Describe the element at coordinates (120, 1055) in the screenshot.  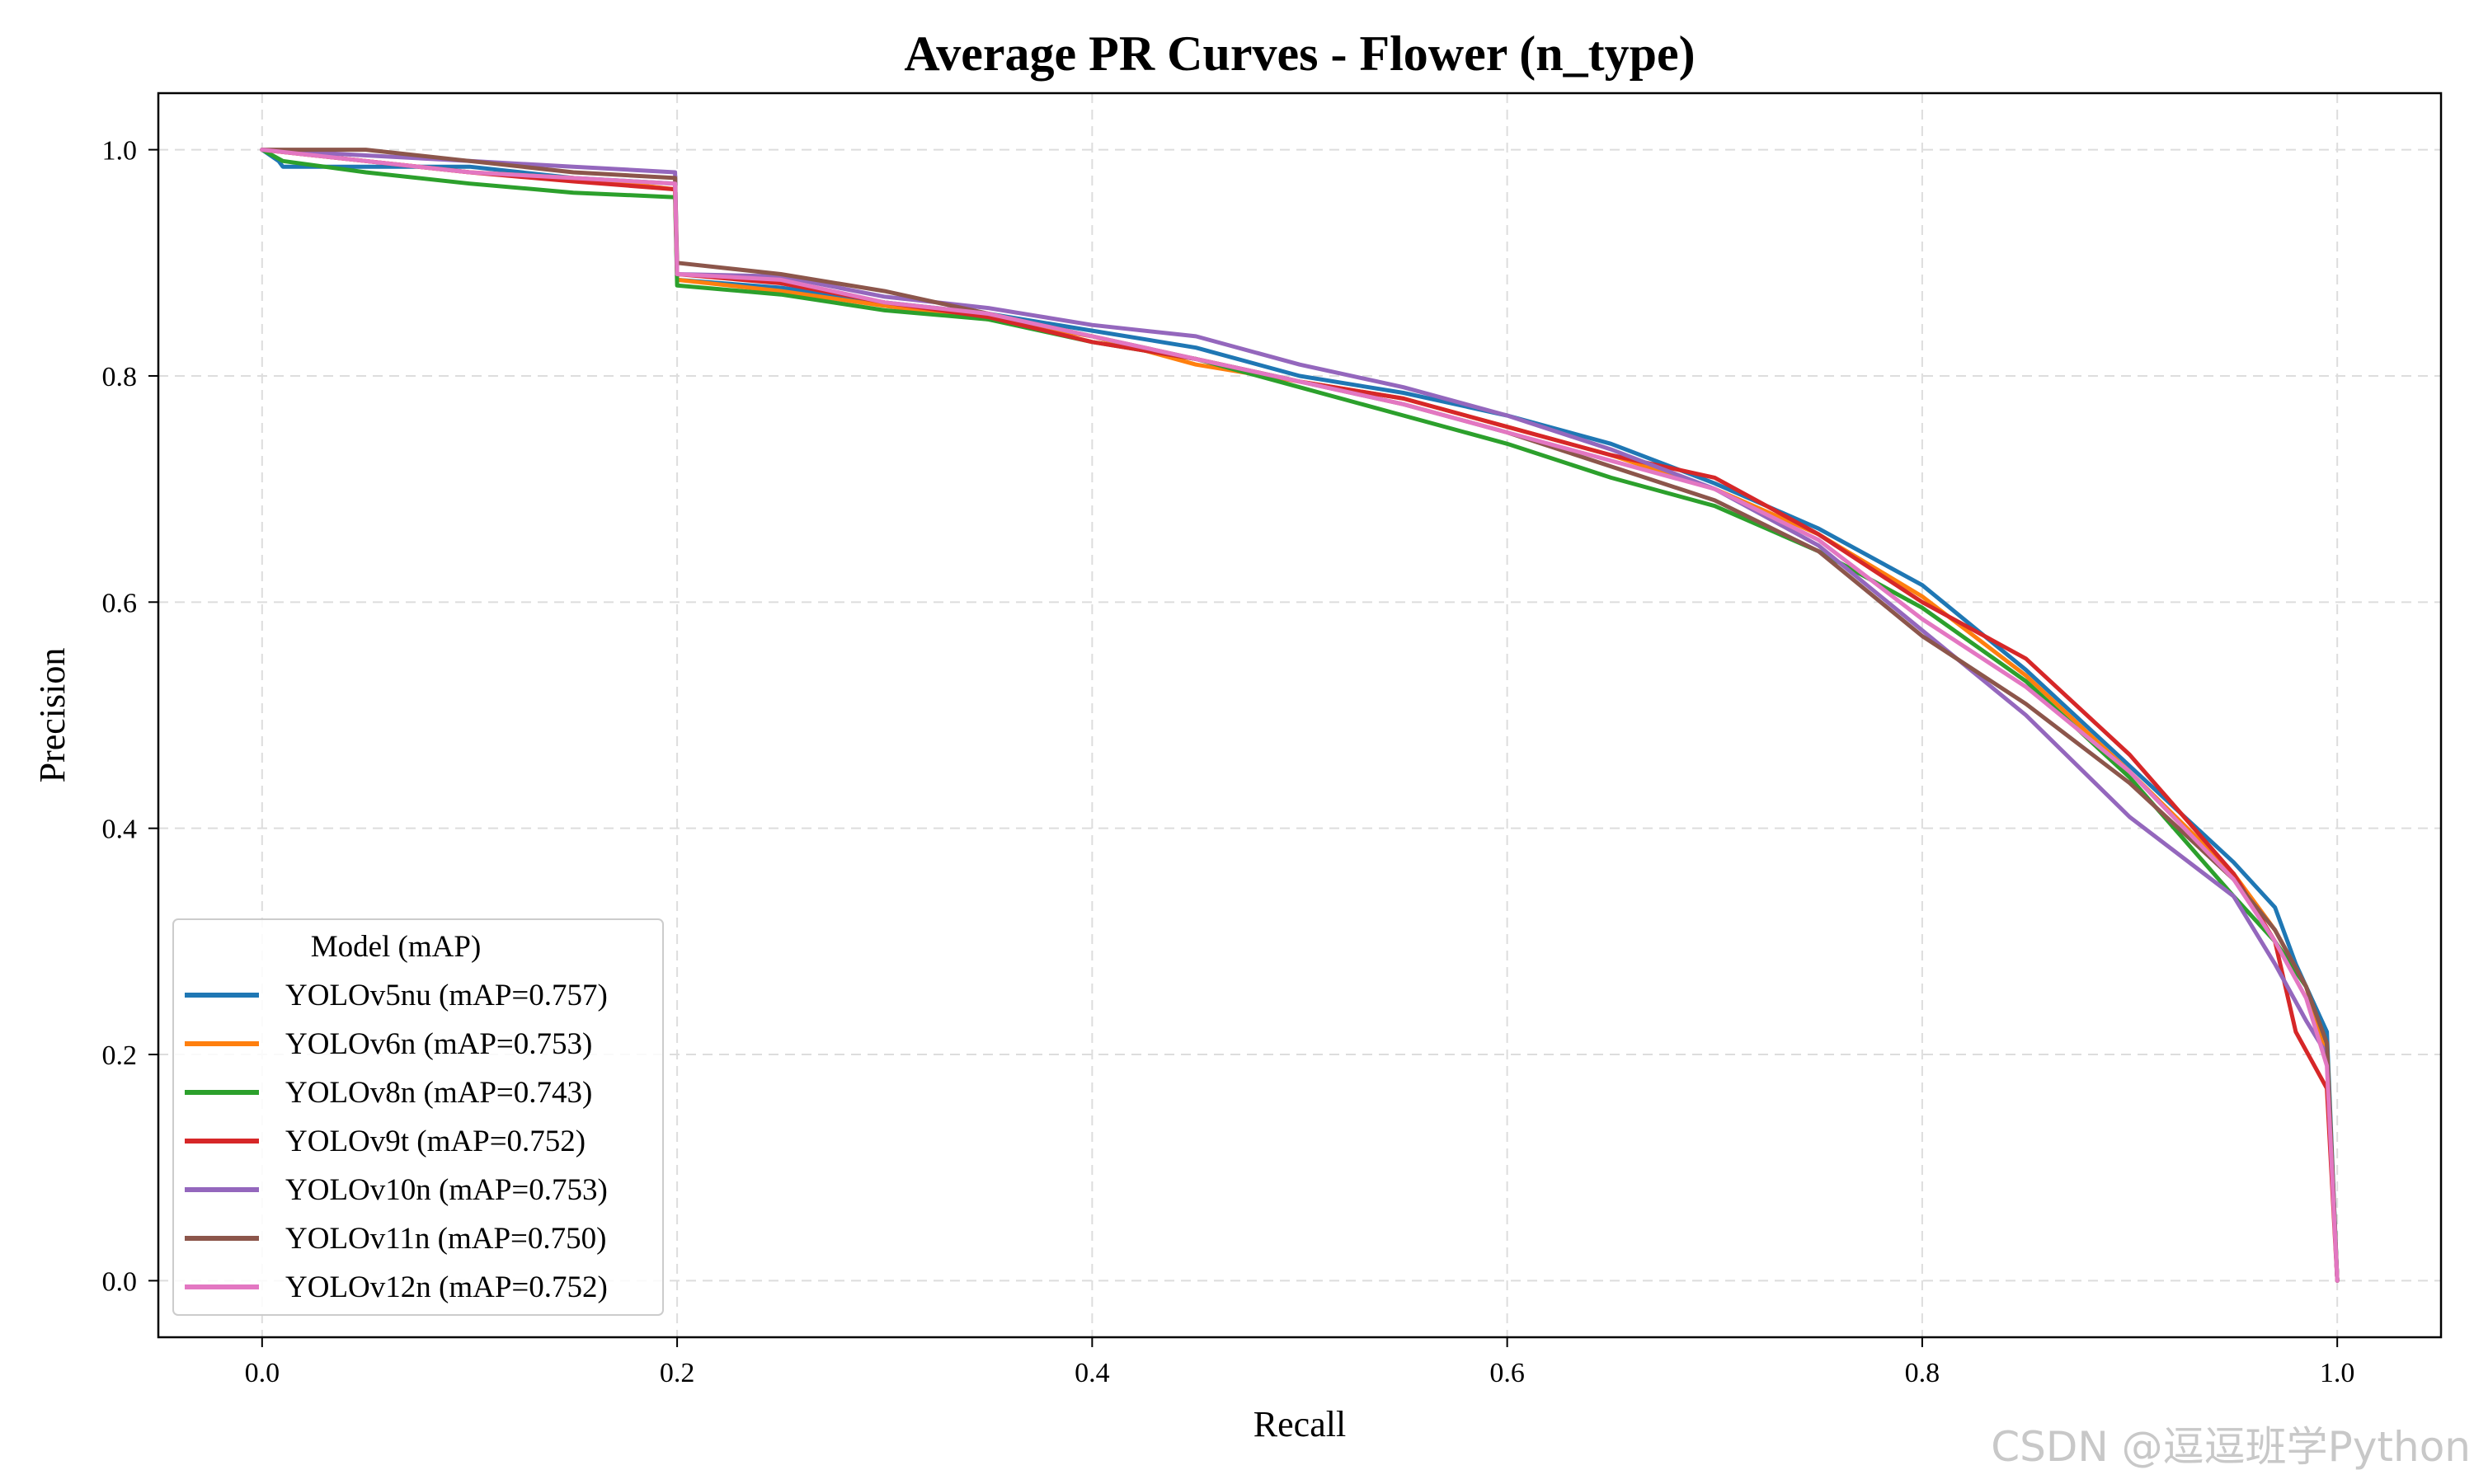
I see `y-tick-label: 0.2` at that location.